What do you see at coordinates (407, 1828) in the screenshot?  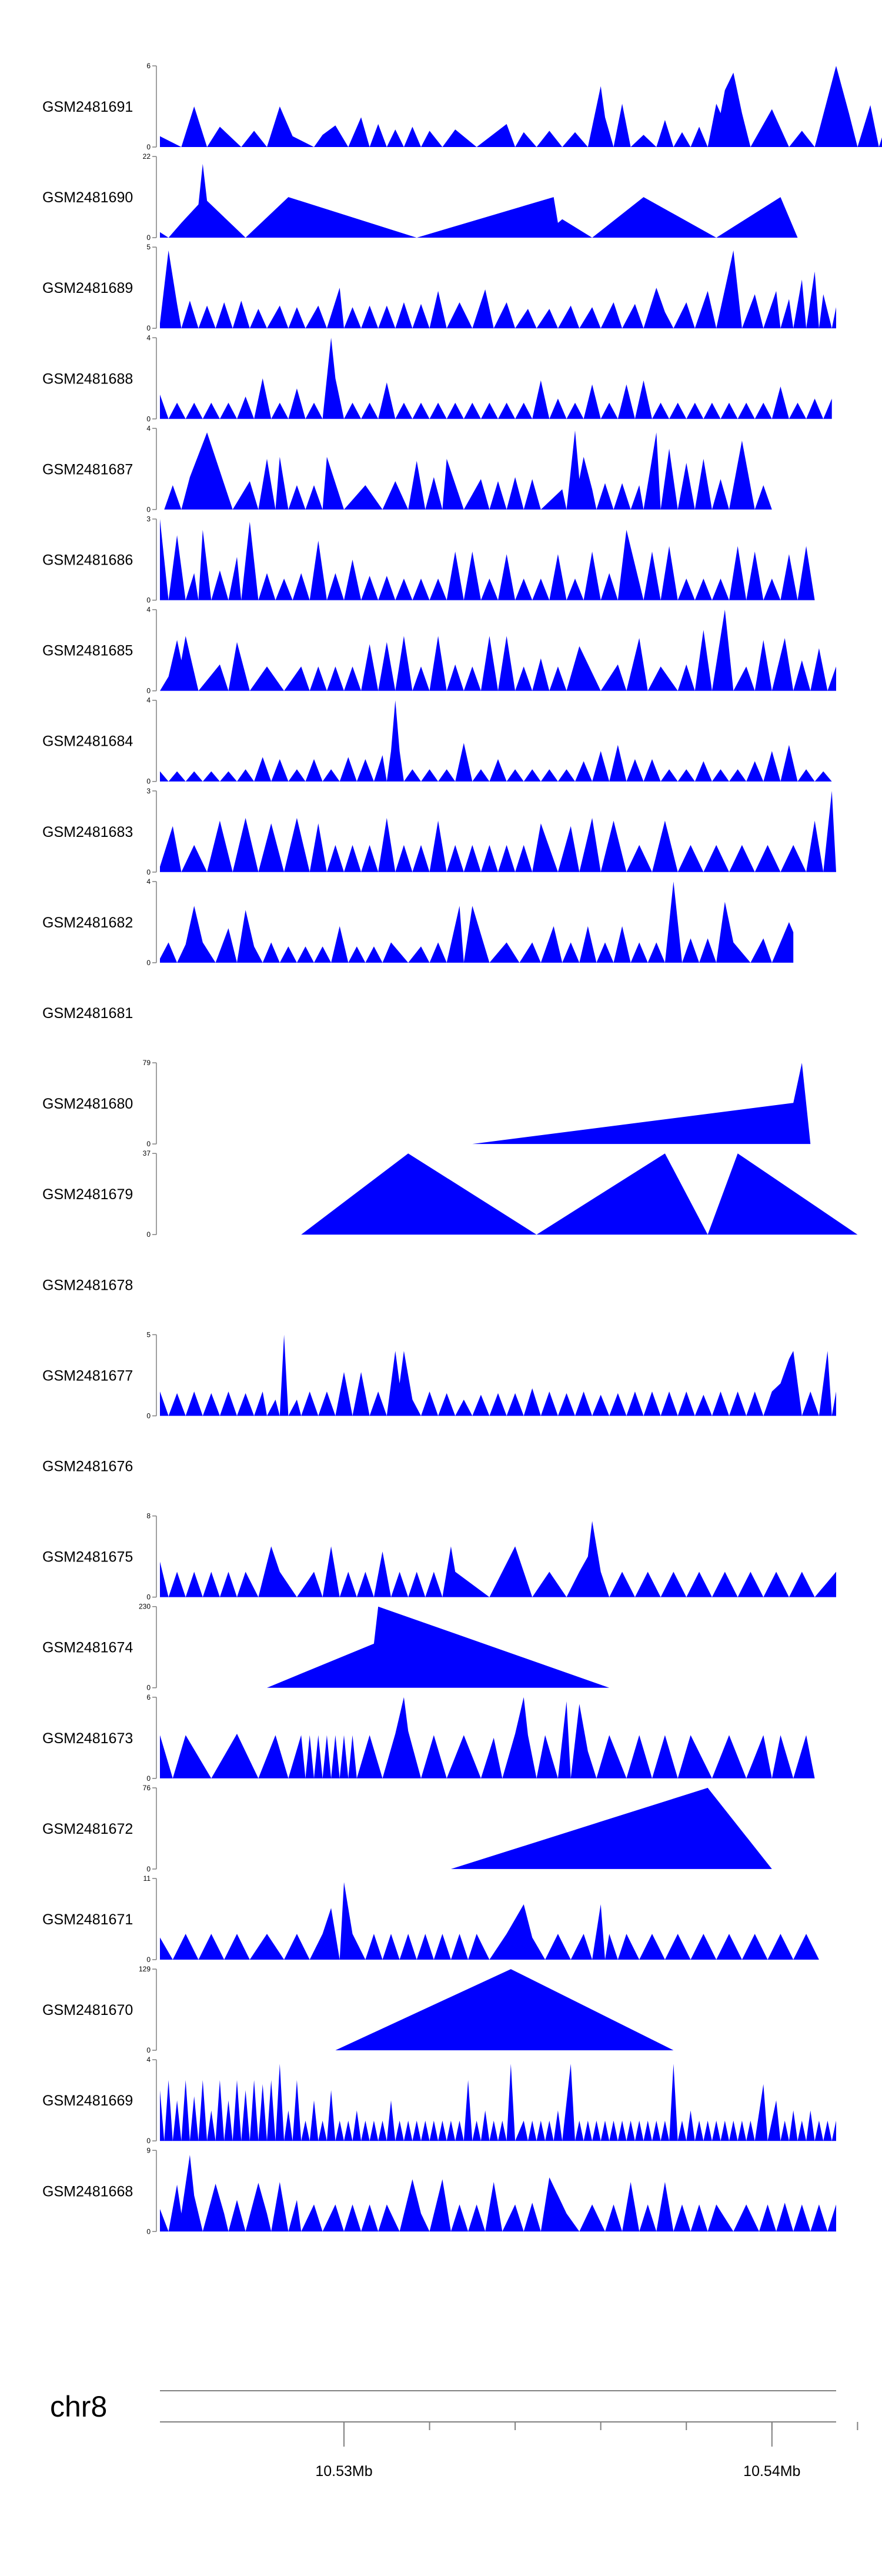 I see `track: GSM2481672 76 0` at bounding box center [407, 1828].